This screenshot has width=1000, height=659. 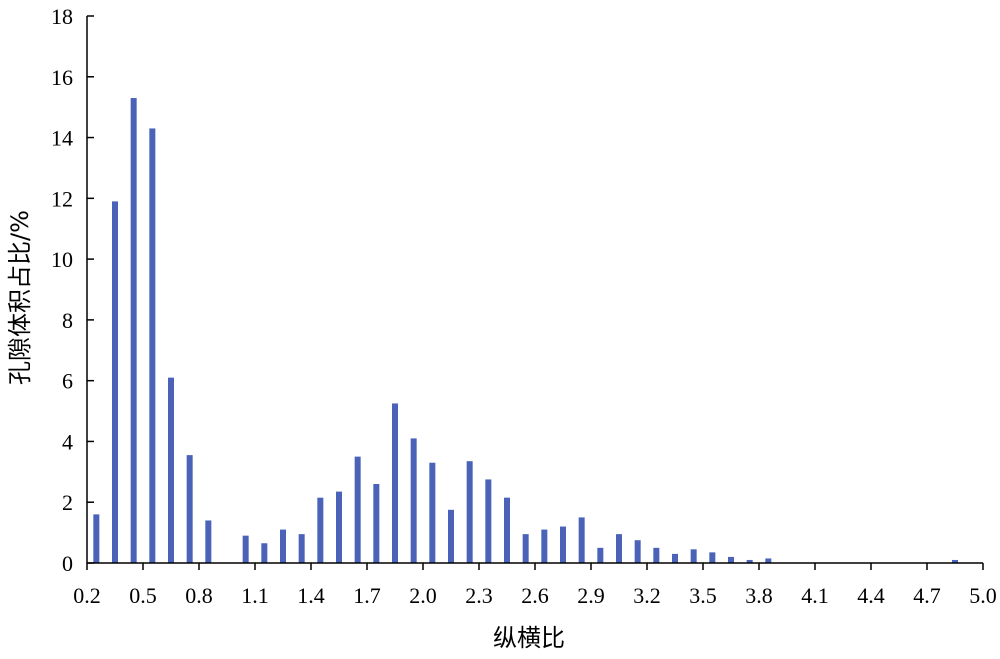 I want to click on y-axis-title: 孔隙体积占比/%, so click(x=20, y=297).